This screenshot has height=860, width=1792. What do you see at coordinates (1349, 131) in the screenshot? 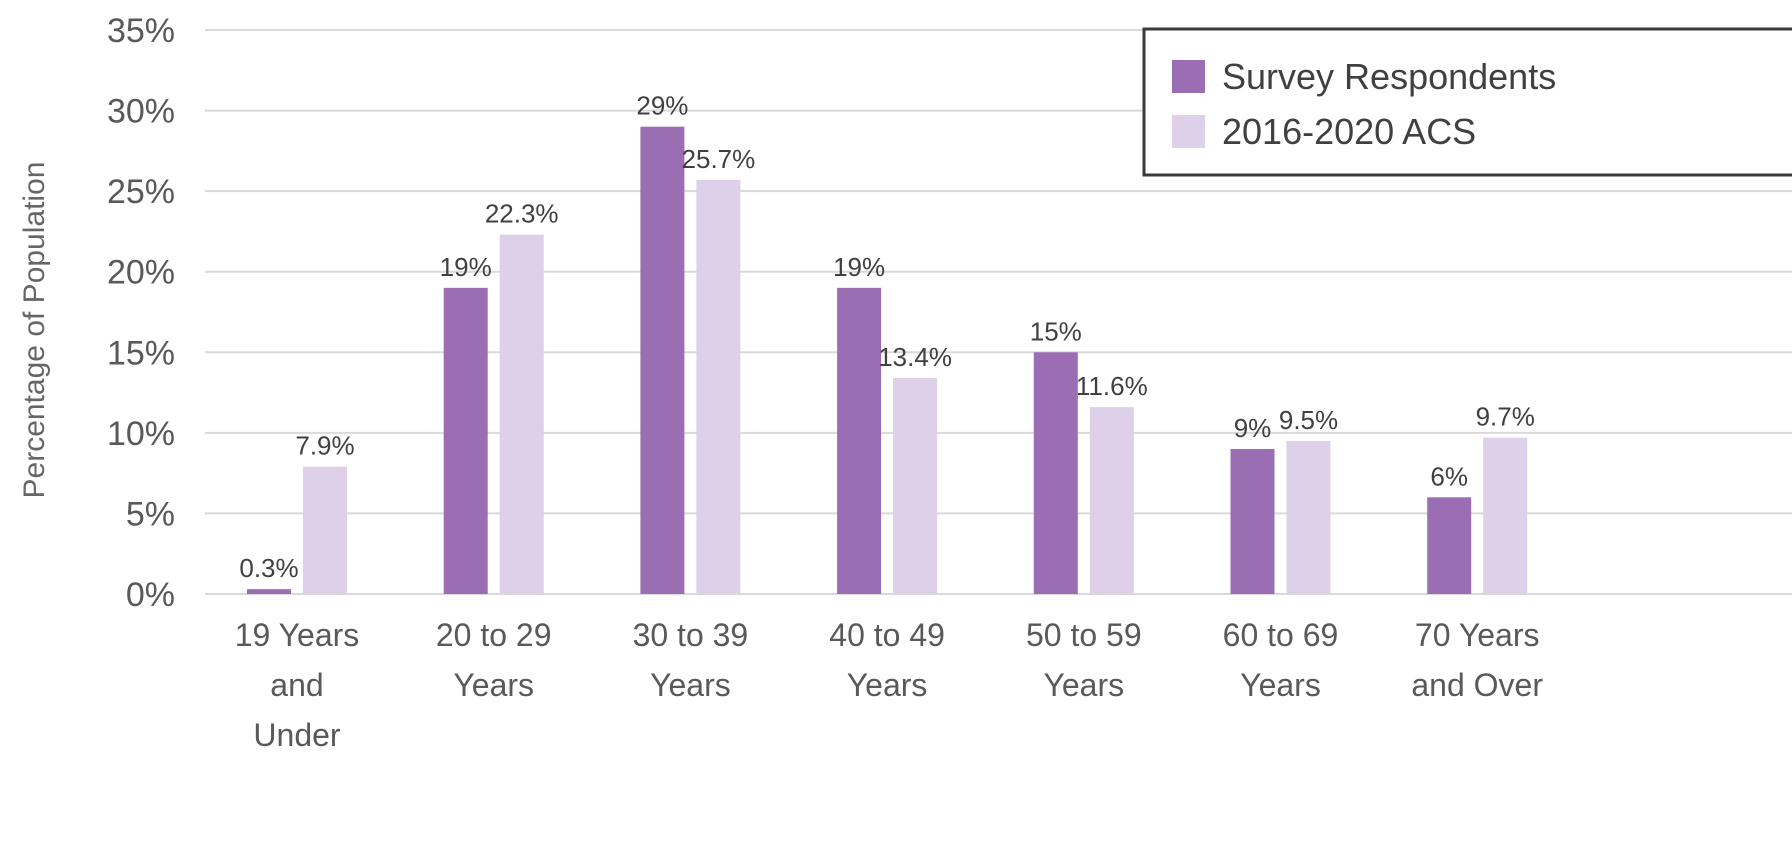
I see `legend-label: 2016-2020 ACS` at bounding box center [1349, 131].